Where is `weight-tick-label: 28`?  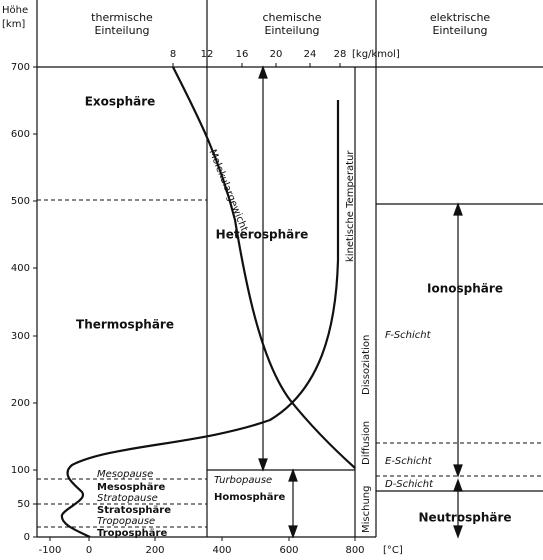 weight-tick-label: 28 is located at coordinates (340, 54).